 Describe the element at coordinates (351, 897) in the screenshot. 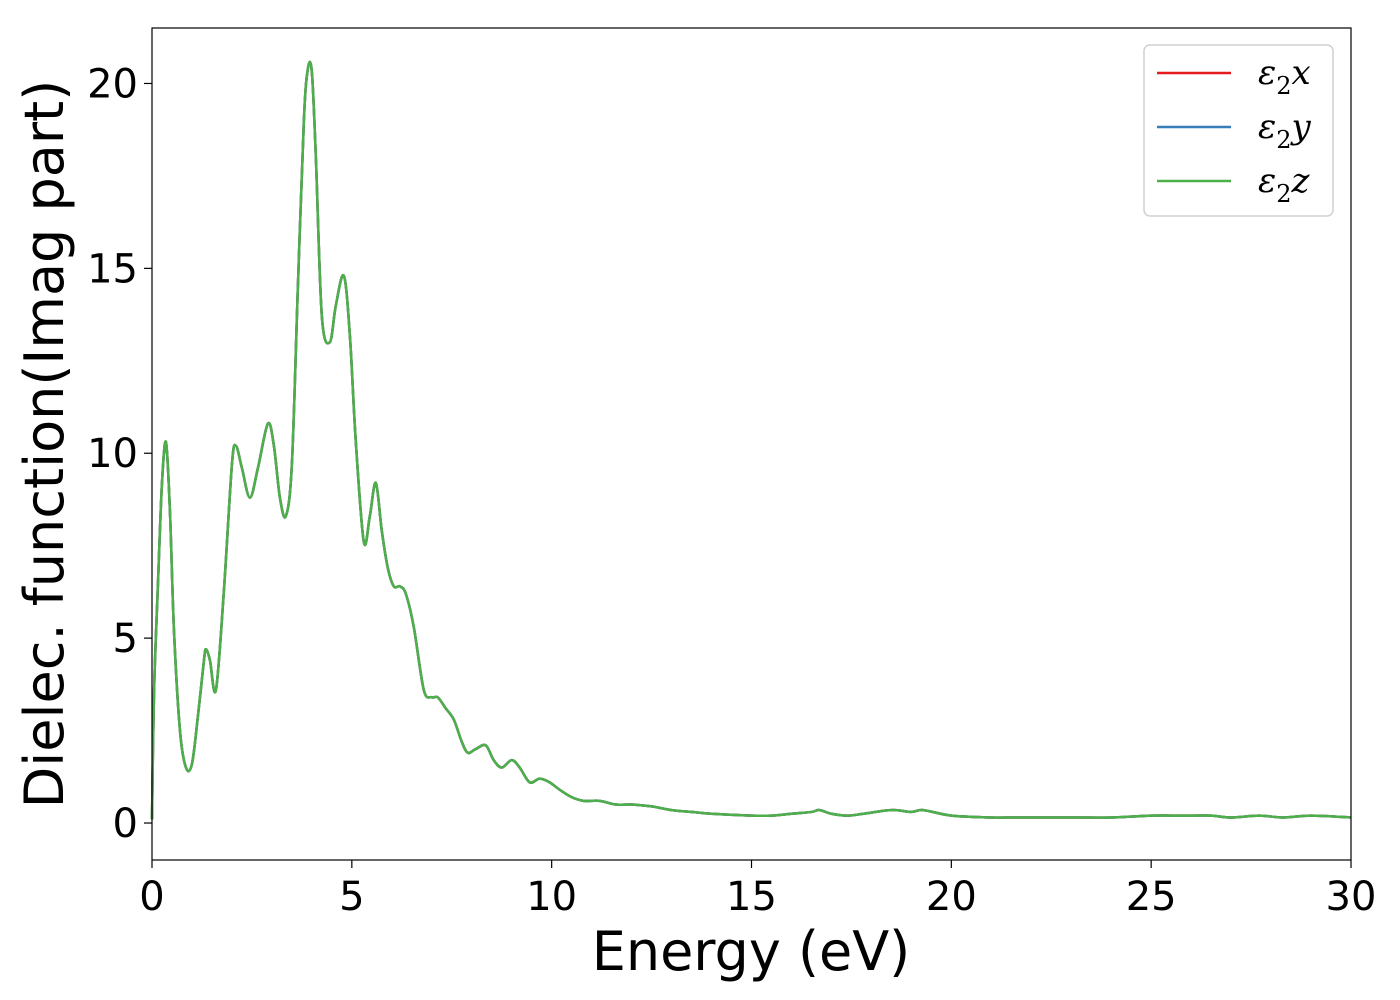

I see `x-tick-label: 5` at that location.